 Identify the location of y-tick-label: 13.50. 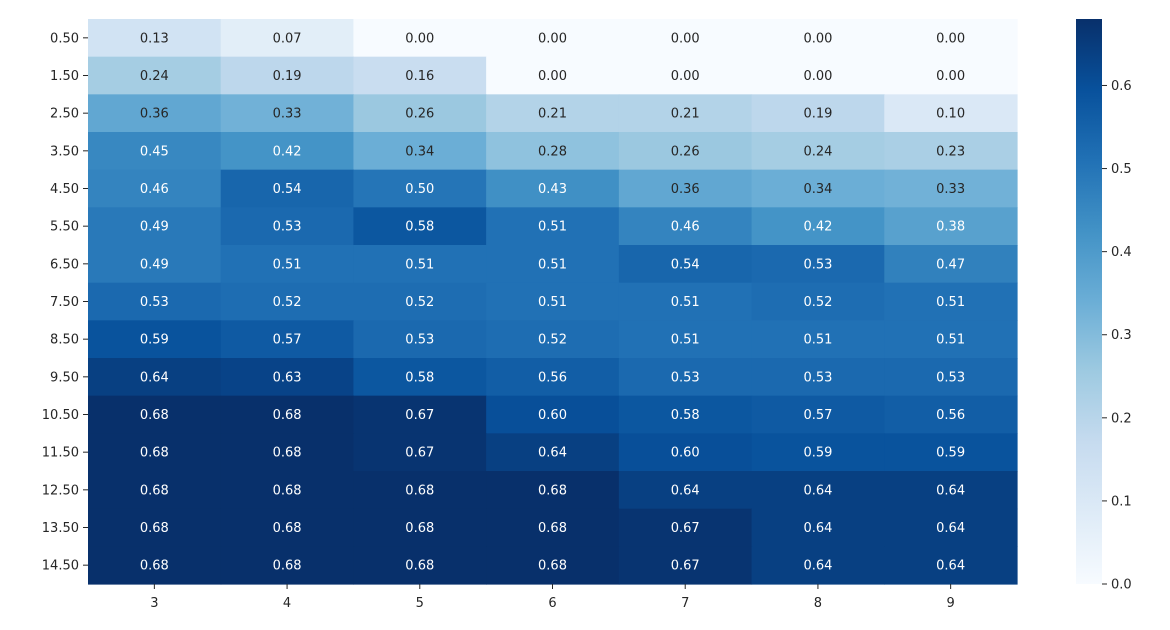
(60, 528).